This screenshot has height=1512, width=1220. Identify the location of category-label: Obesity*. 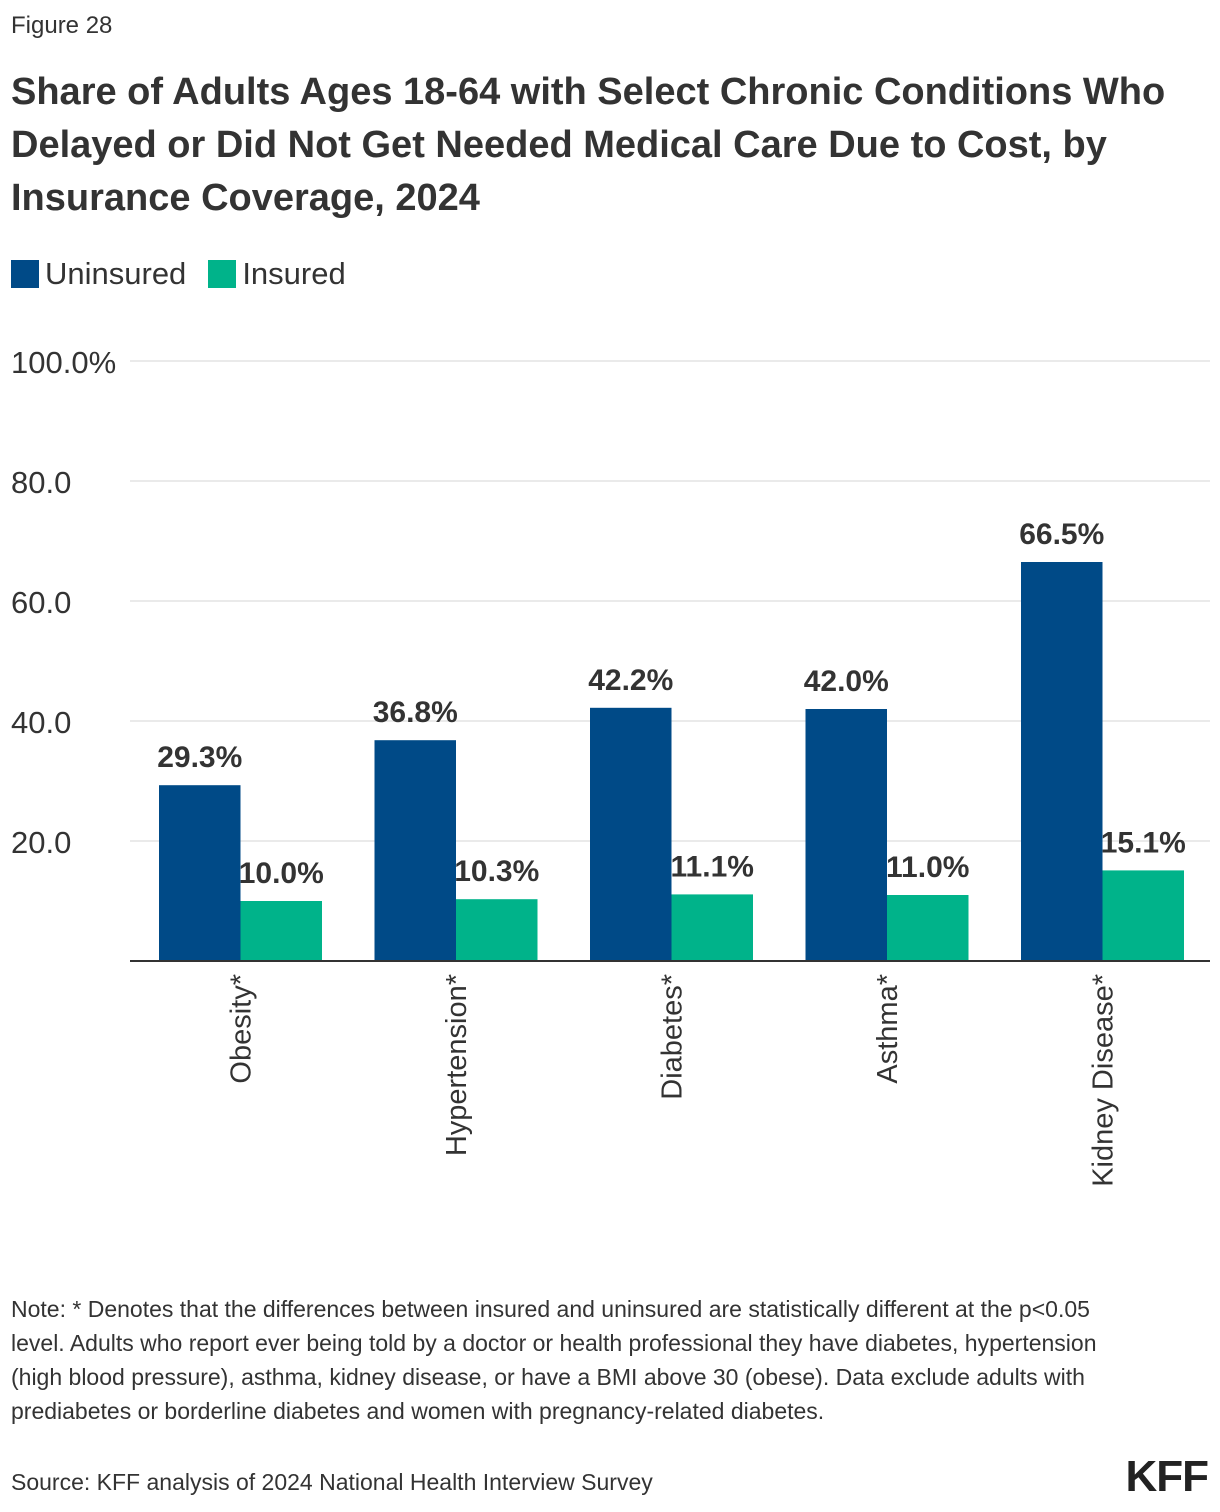
(242, 1029).